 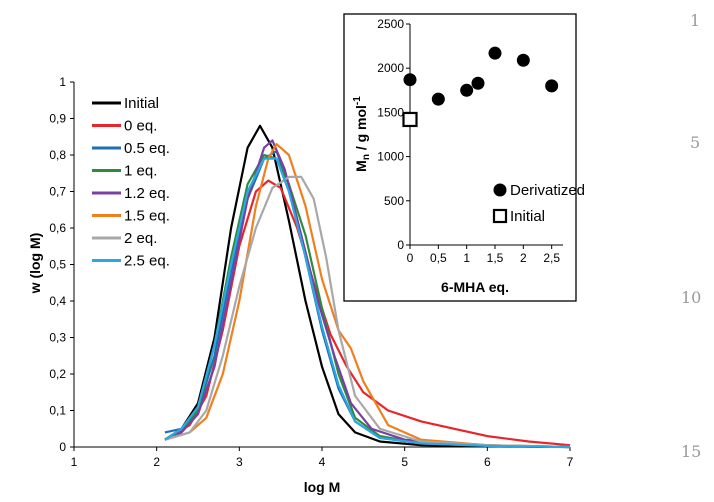 What do you see at coordinates (62, 447) in the screenshot?
I see `main-y-tick-label: 0` at bounding box center [62, 447].